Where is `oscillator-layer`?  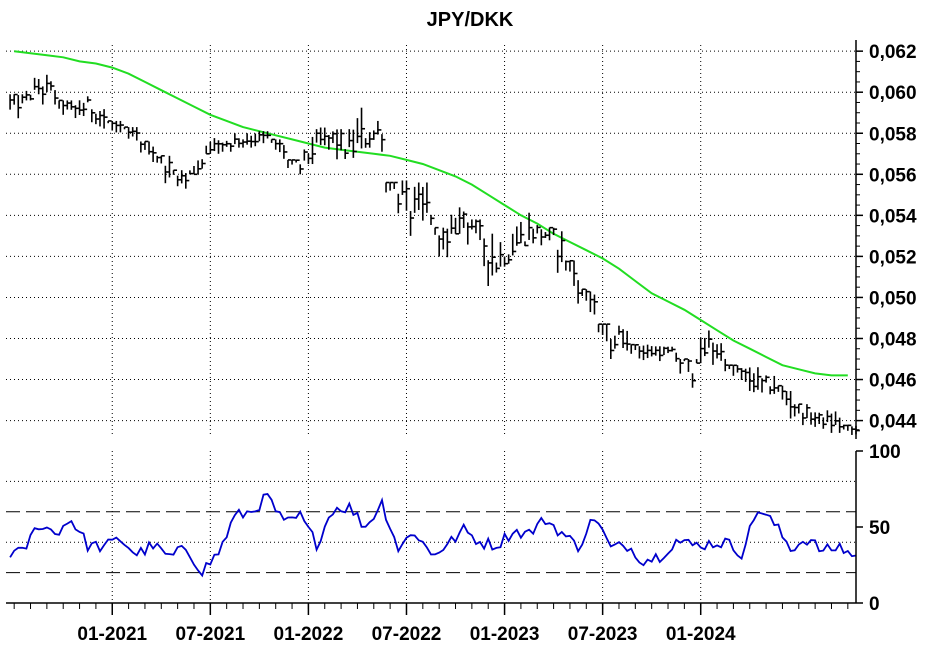
oscillator-layer is located at coordinates (433, 535).